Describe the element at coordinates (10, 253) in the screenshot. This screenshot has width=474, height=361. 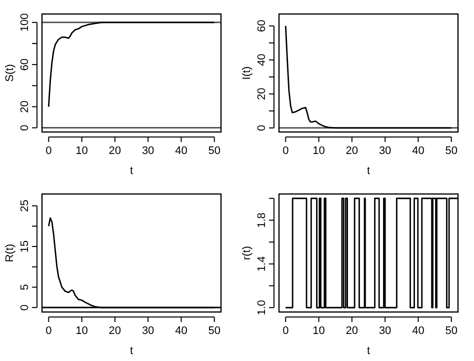
I see `y-axis-title: R(t)` at that location.